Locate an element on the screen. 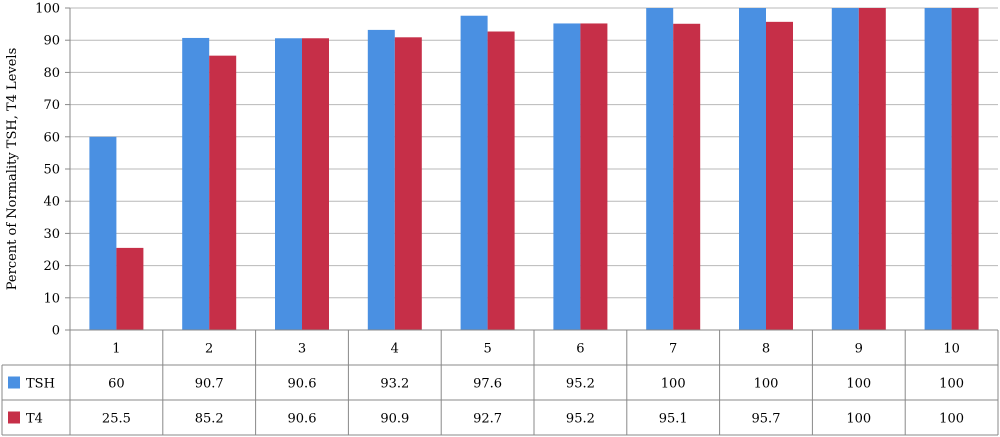  legend-label-tsh: TSH is located at coordinates (40, 384).